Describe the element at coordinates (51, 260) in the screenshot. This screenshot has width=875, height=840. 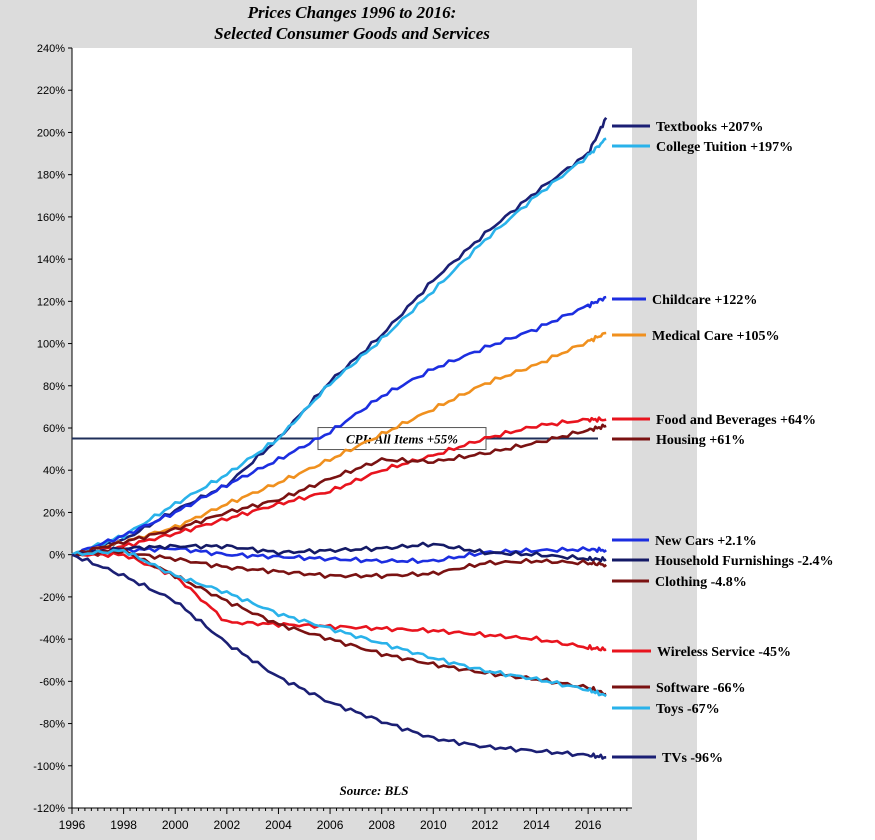
I see `y-tick-label: 140%` at that location.